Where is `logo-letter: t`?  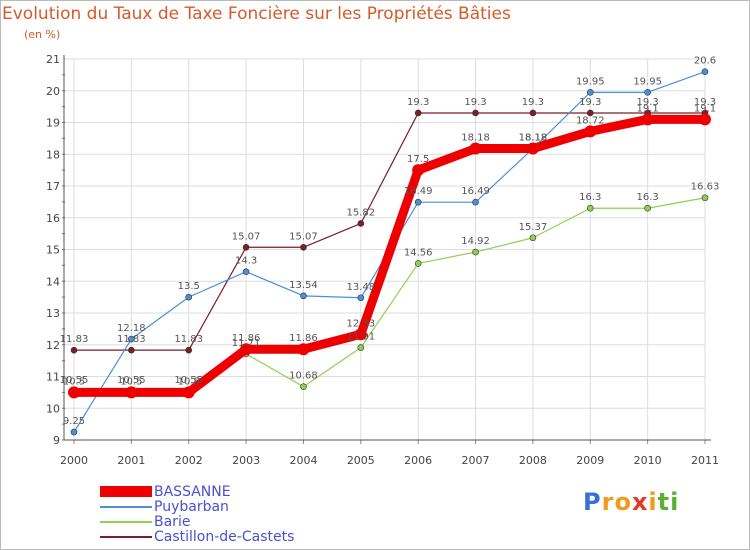
logo-letter: t is located at coordinates (664, 502).